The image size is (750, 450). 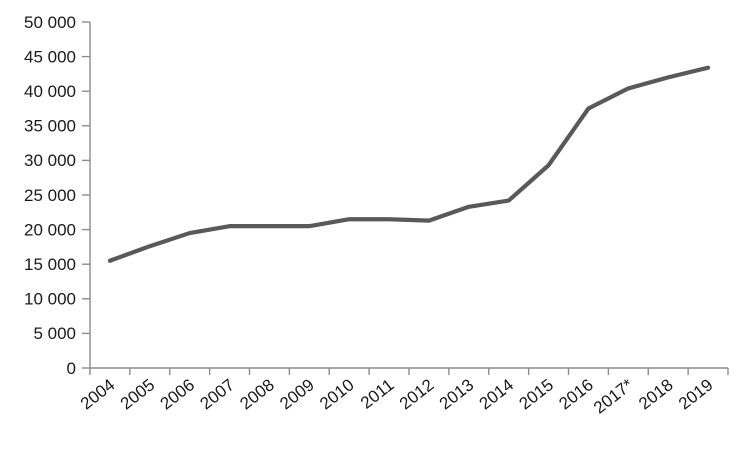 What do you see at coordinates (613, 396) in the screenshot?
I see `x-axis-tick-label: 2017*` at bounding box center [613, 396].